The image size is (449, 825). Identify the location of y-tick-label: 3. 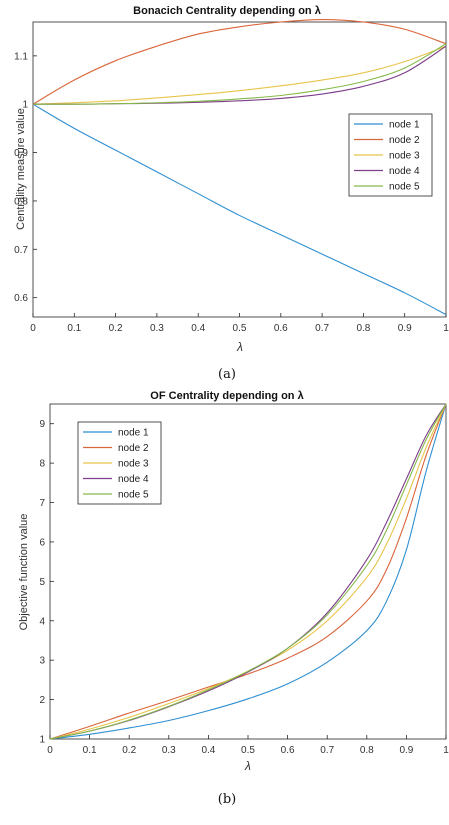
(42, 661).